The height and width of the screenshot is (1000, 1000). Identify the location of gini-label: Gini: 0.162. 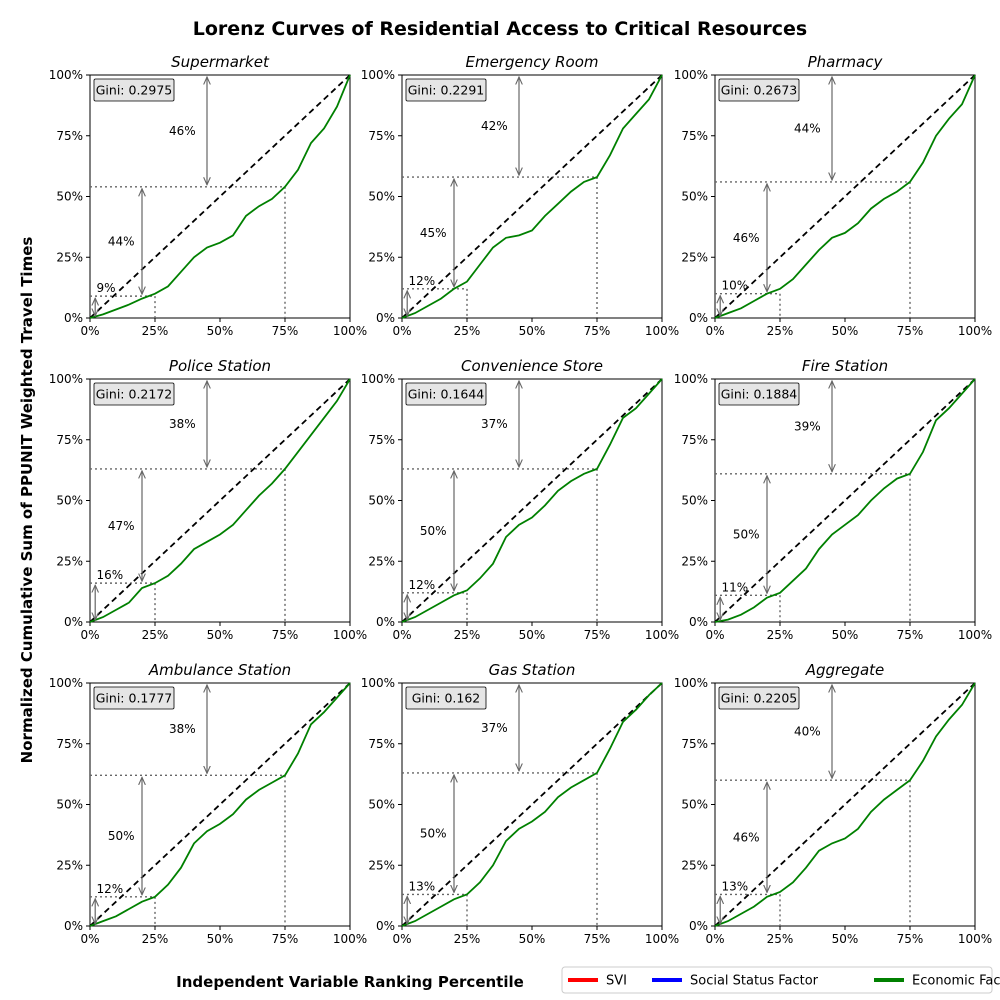
(446, 698).